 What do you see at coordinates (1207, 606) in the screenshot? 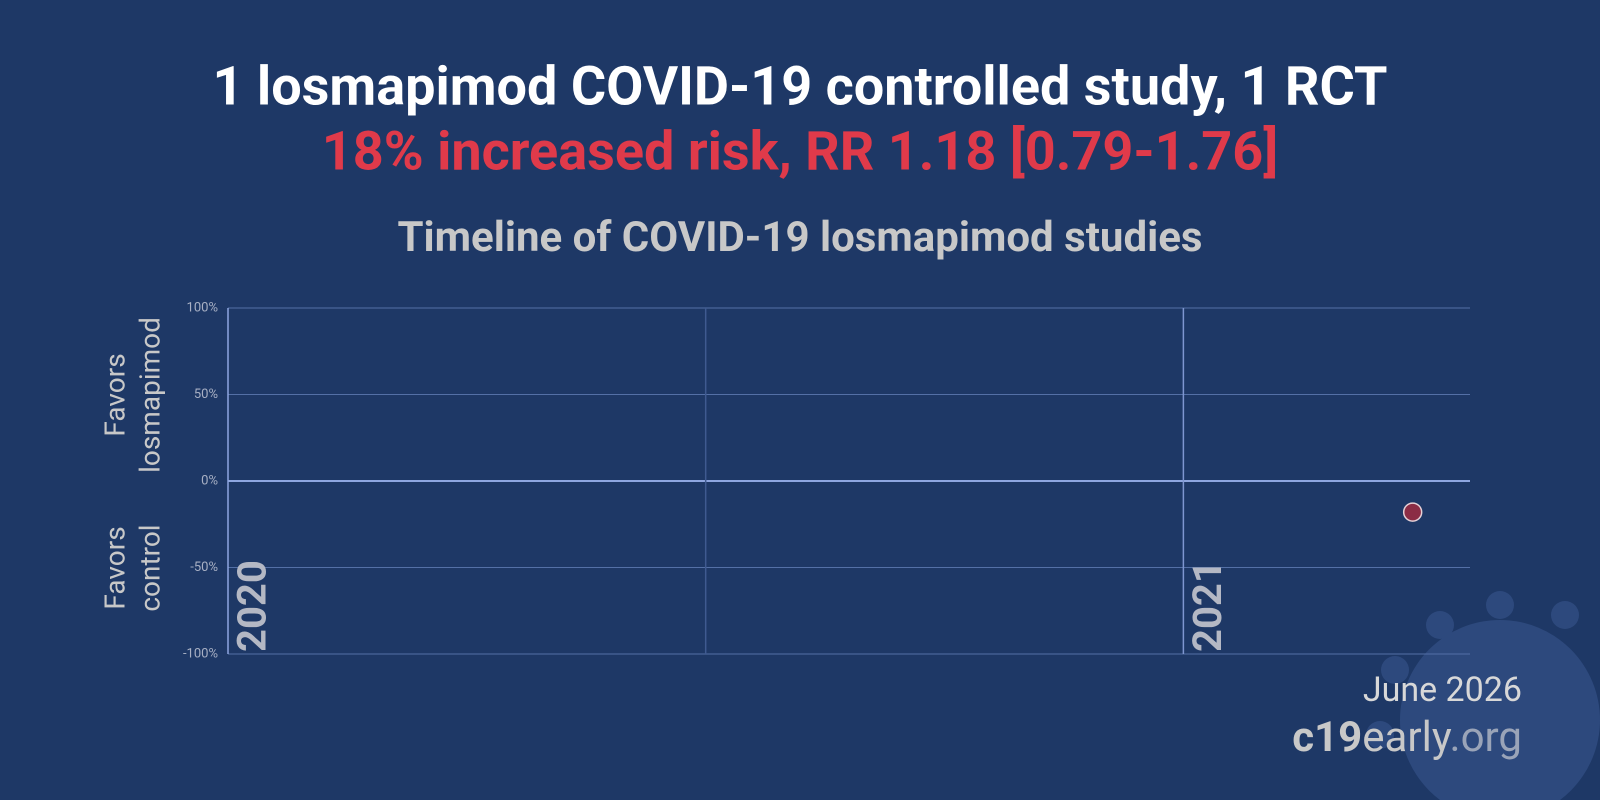
I see `x-tick-label: 2021` at bounding box center [1207, 606].